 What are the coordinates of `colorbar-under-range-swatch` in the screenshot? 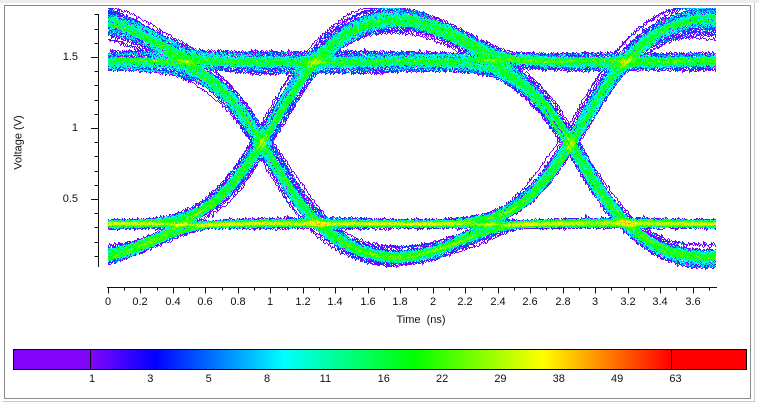 It's located at (52, 359).